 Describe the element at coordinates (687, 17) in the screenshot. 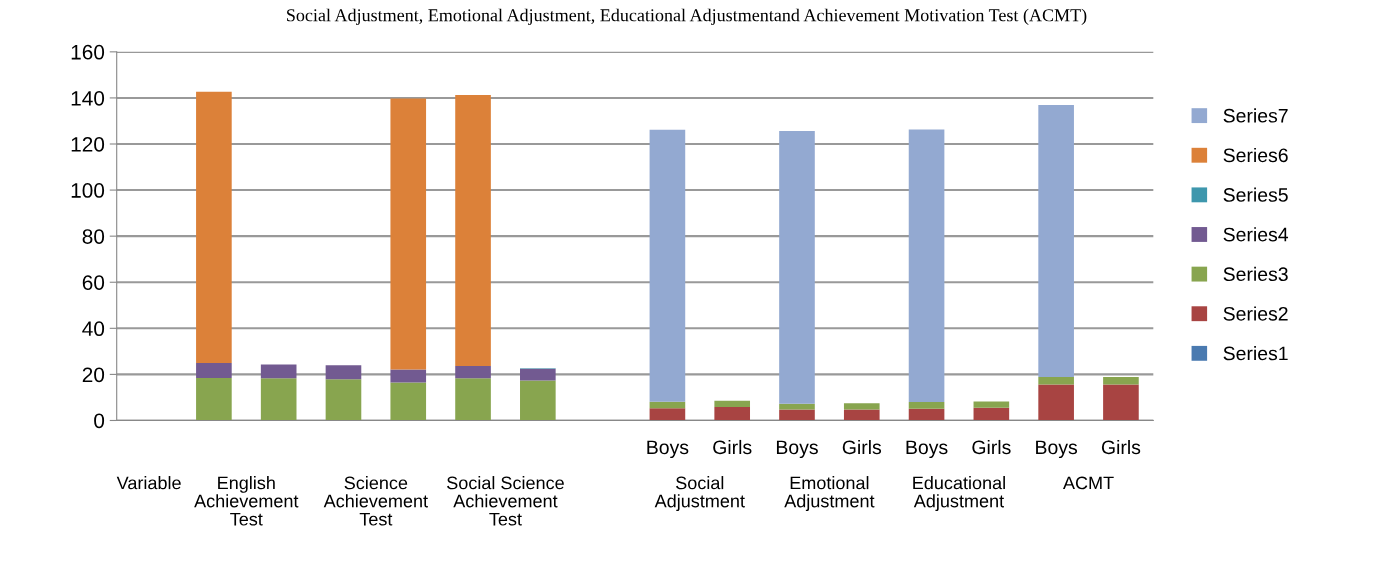

I see `chart-title: Social Adjustment, Emotional Adjustment, Educational Adjustmentand Achievement Motivation Test (ACMT)` at that location.